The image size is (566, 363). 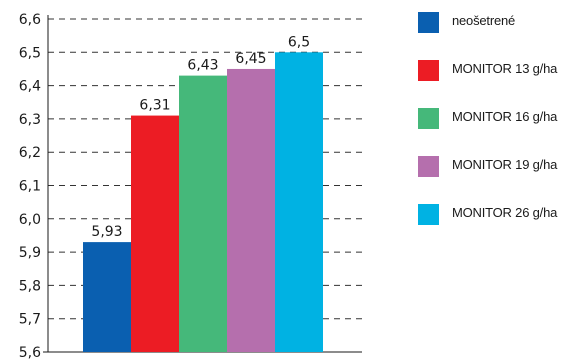 What do you see at coordinates (30, 120) in the screenshot?
I see `y-tick-label: 6,3` at bounding box center [30, 120].